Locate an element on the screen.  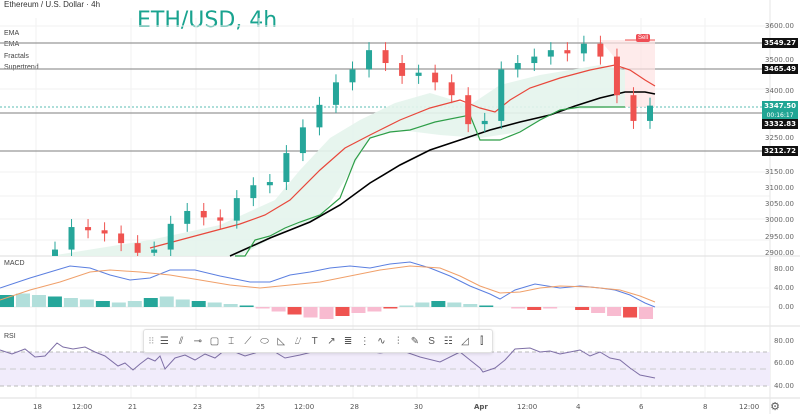
level-tag-resistance-2: 3465.49 is located at coordinates (780, 69).